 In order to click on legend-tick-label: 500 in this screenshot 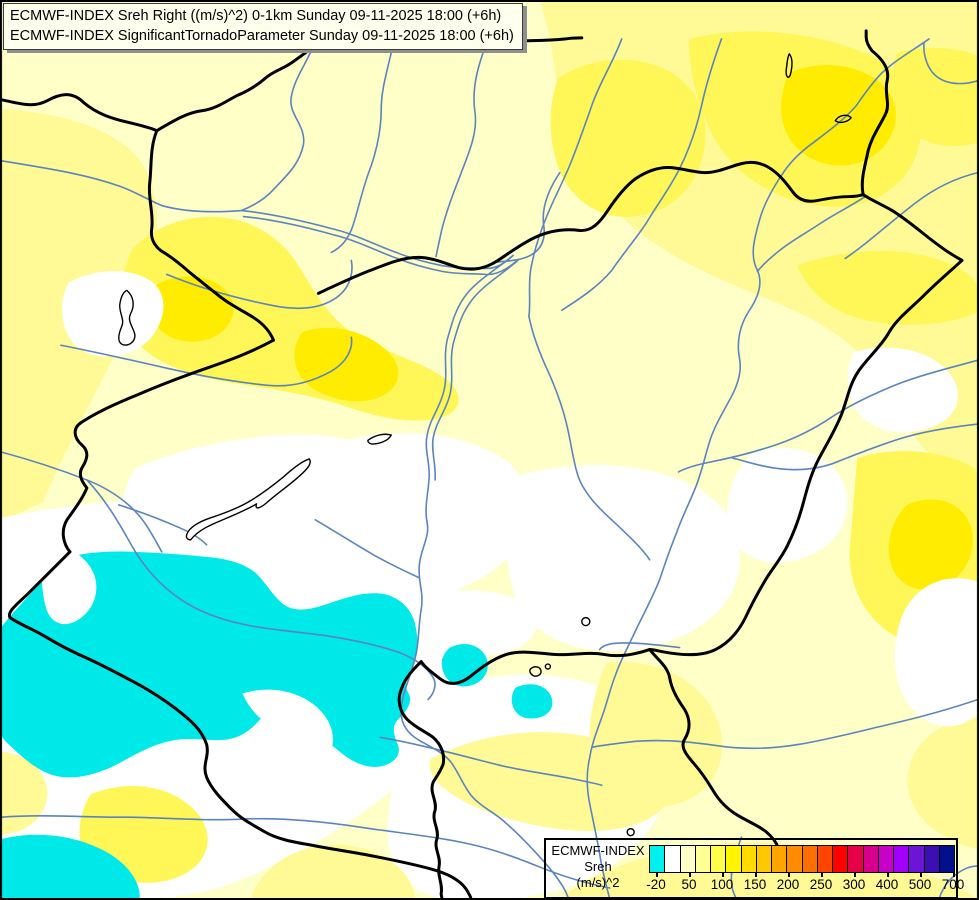, I will do `click(920, 884)`.